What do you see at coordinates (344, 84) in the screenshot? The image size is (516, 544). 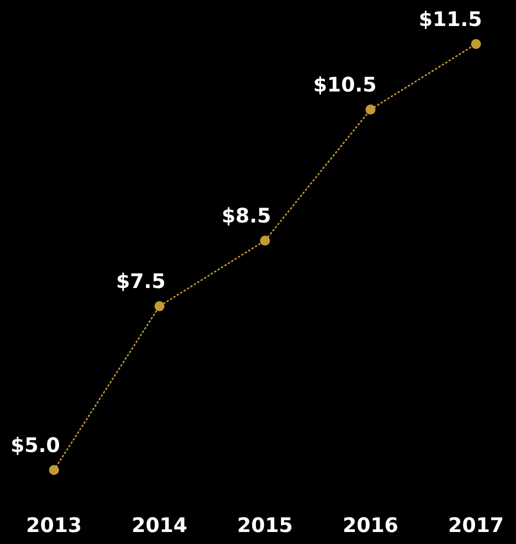 I see `data-label: $10.5` at bounding box center [344, 84].